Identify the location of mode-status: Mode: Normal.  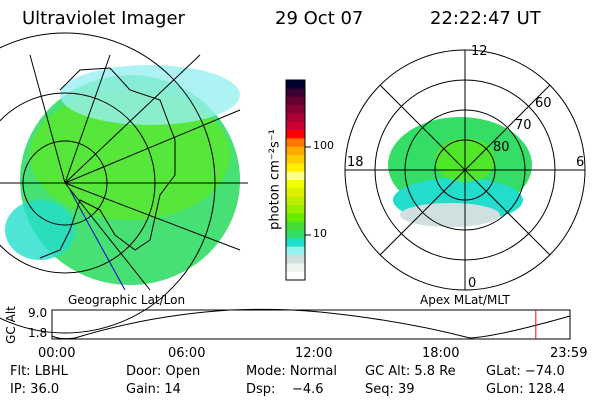
(291, 371).